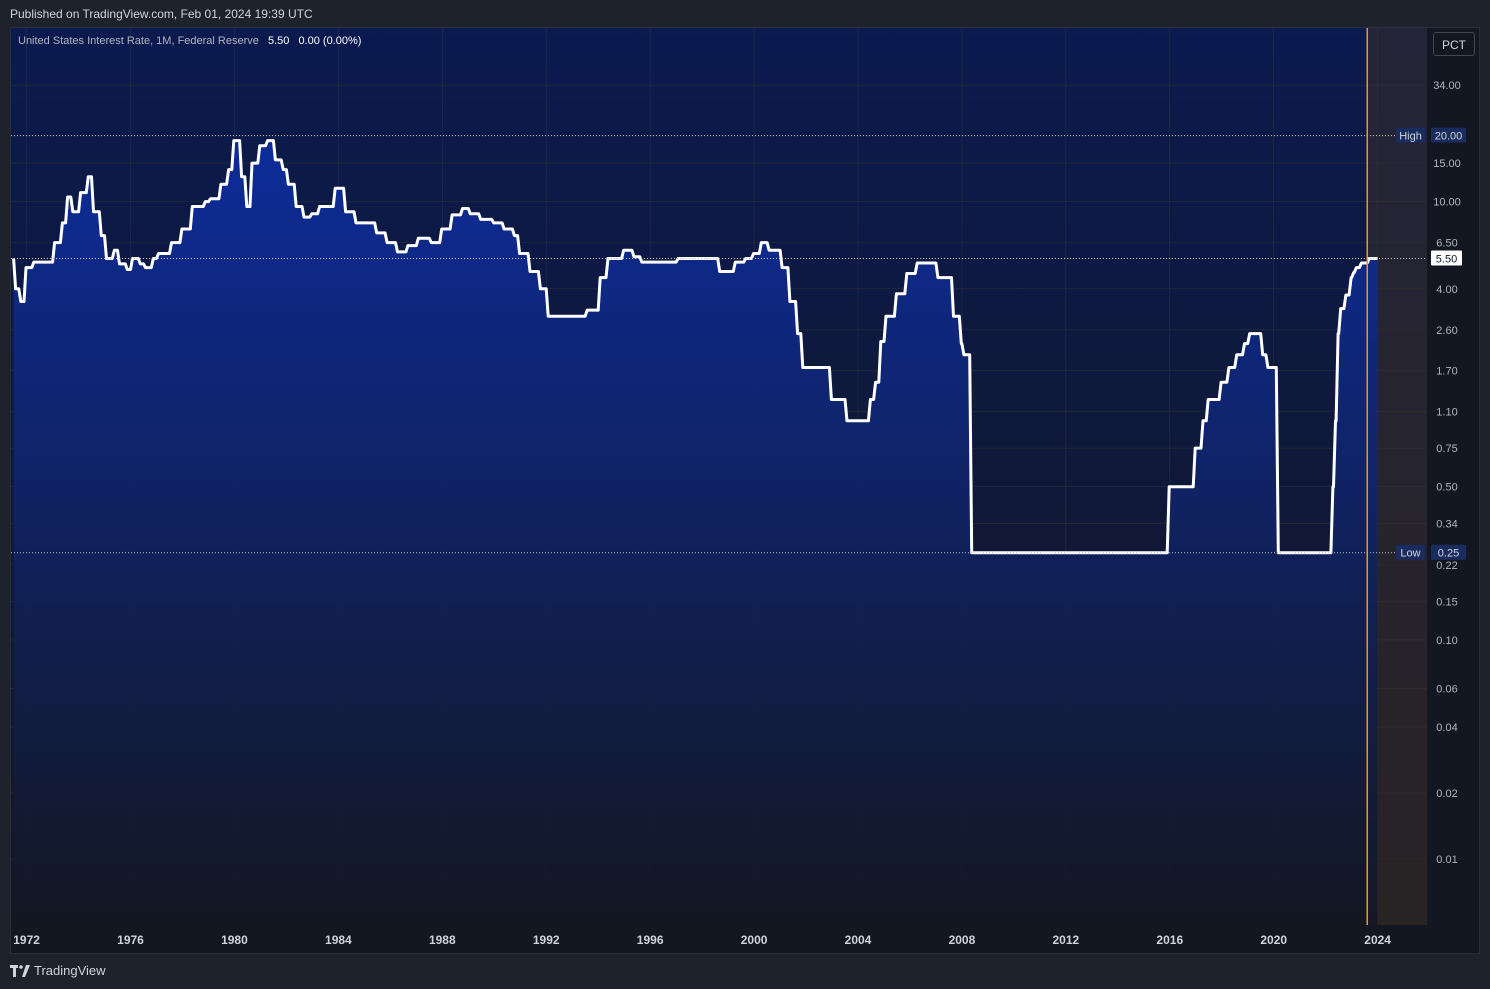  I want to click on y-tick-label: 0.15, so click(1446, 602).